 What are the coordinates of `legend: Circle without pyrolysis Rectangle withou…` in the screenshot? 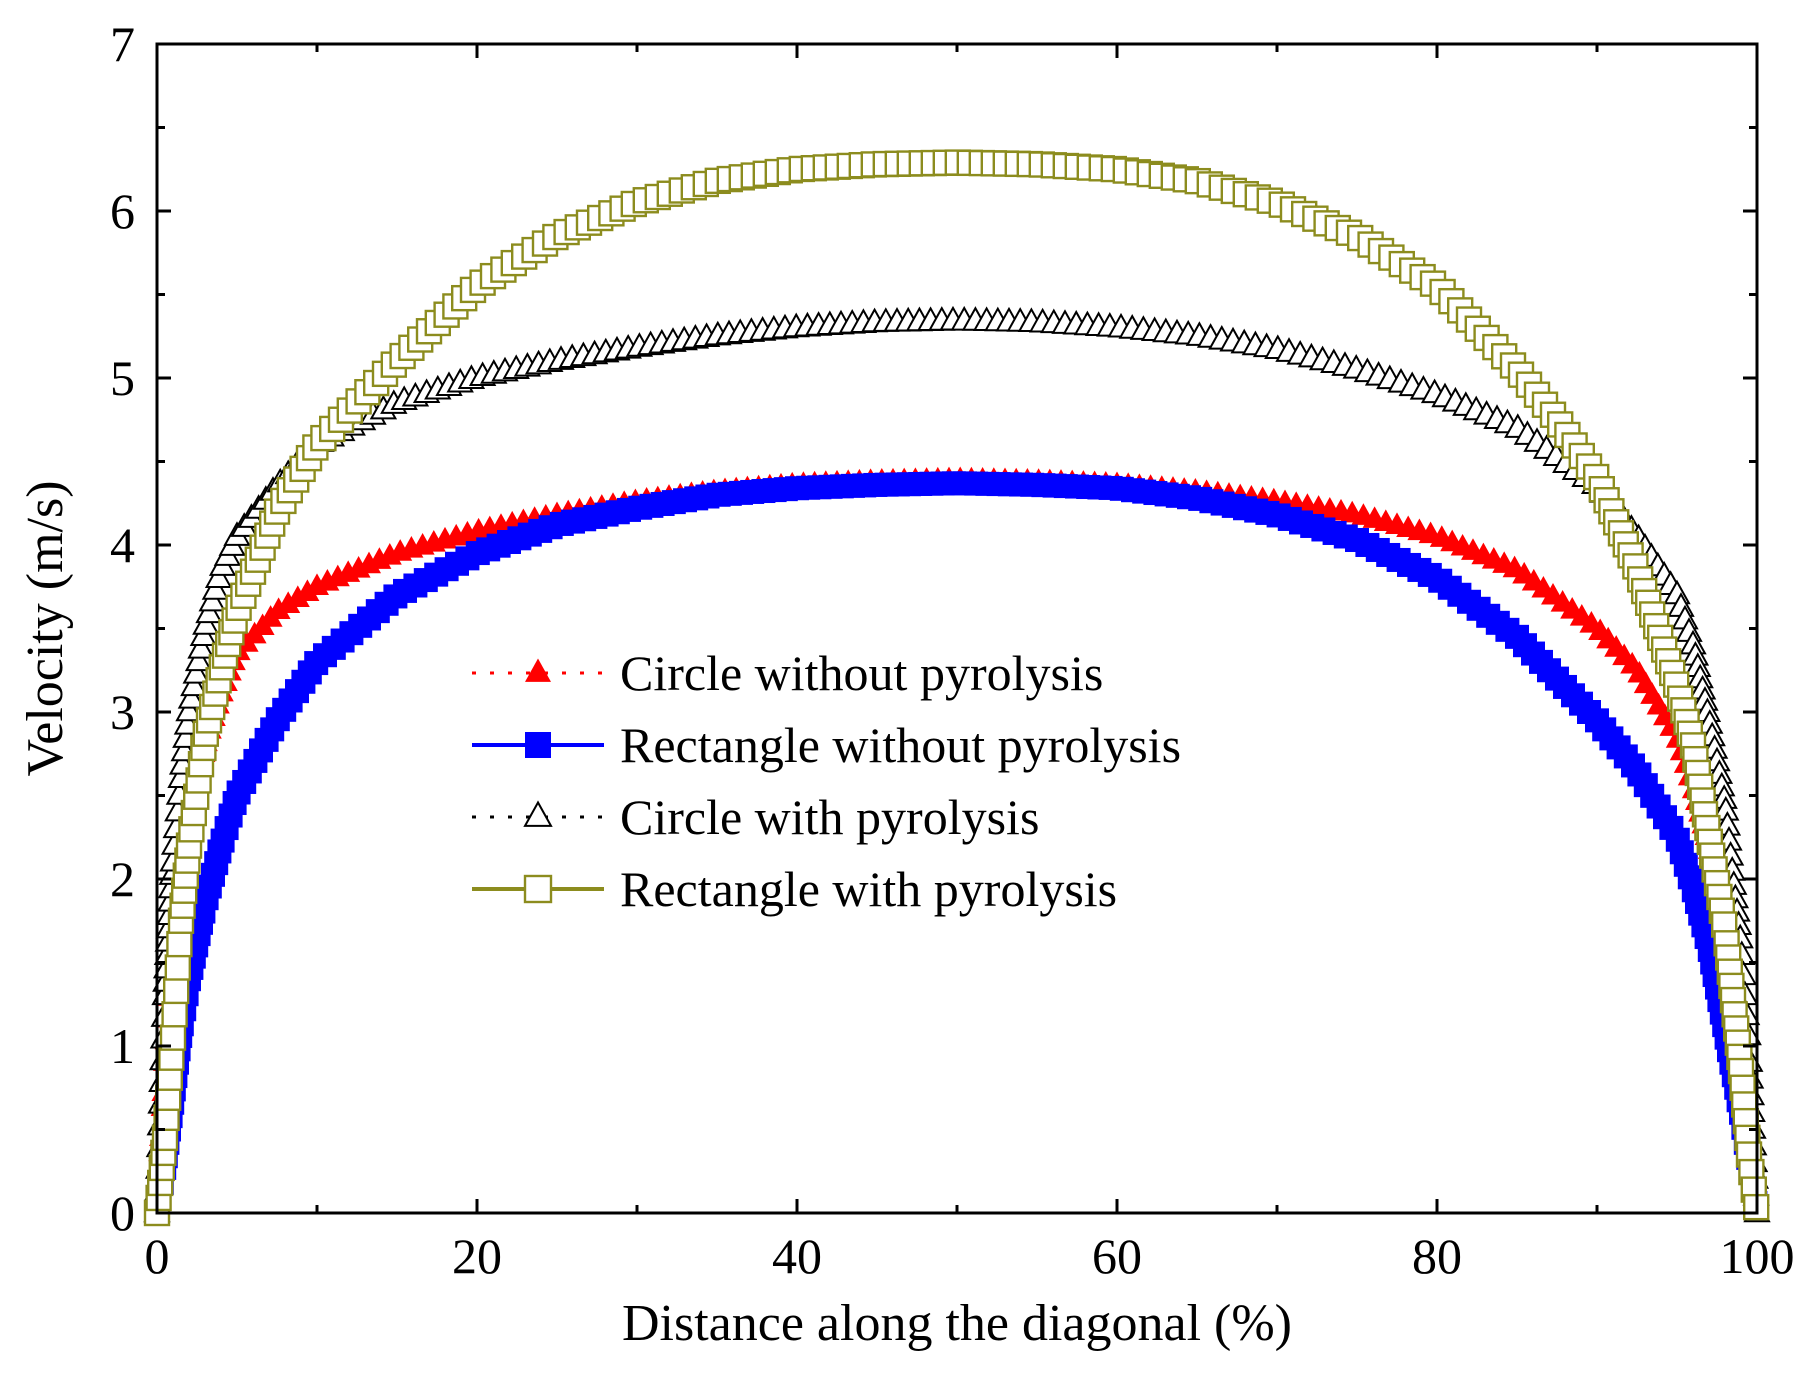 It's located at (826, 781).